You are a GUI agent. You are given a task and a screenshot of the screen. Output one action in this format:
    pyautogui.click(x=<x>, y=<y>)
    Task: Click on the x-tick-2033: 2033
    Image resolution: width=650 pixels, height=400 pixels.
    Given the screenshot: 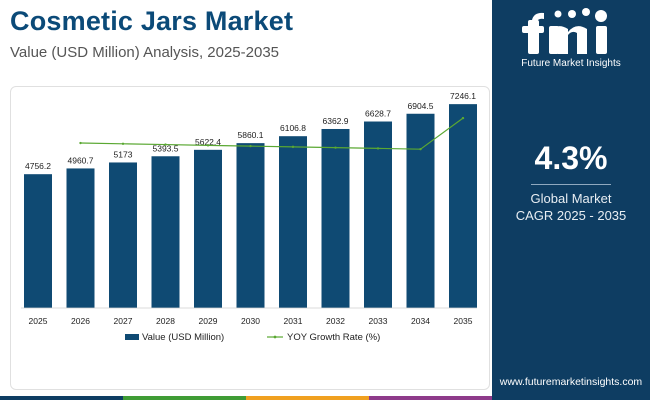 What is the action you would take?
    pyautogui.click(x=378, y=321)
    